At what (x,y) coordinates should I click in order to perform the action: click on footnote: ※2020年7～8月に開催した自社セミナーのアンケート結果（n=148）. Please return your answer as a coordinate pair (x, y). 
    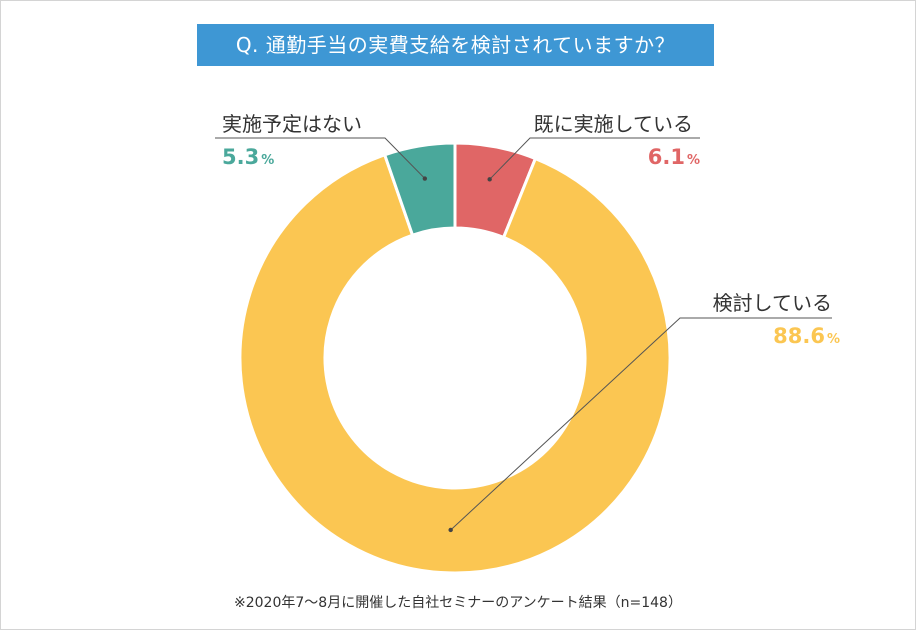
    Looking at the image, I should click on (458, 603).